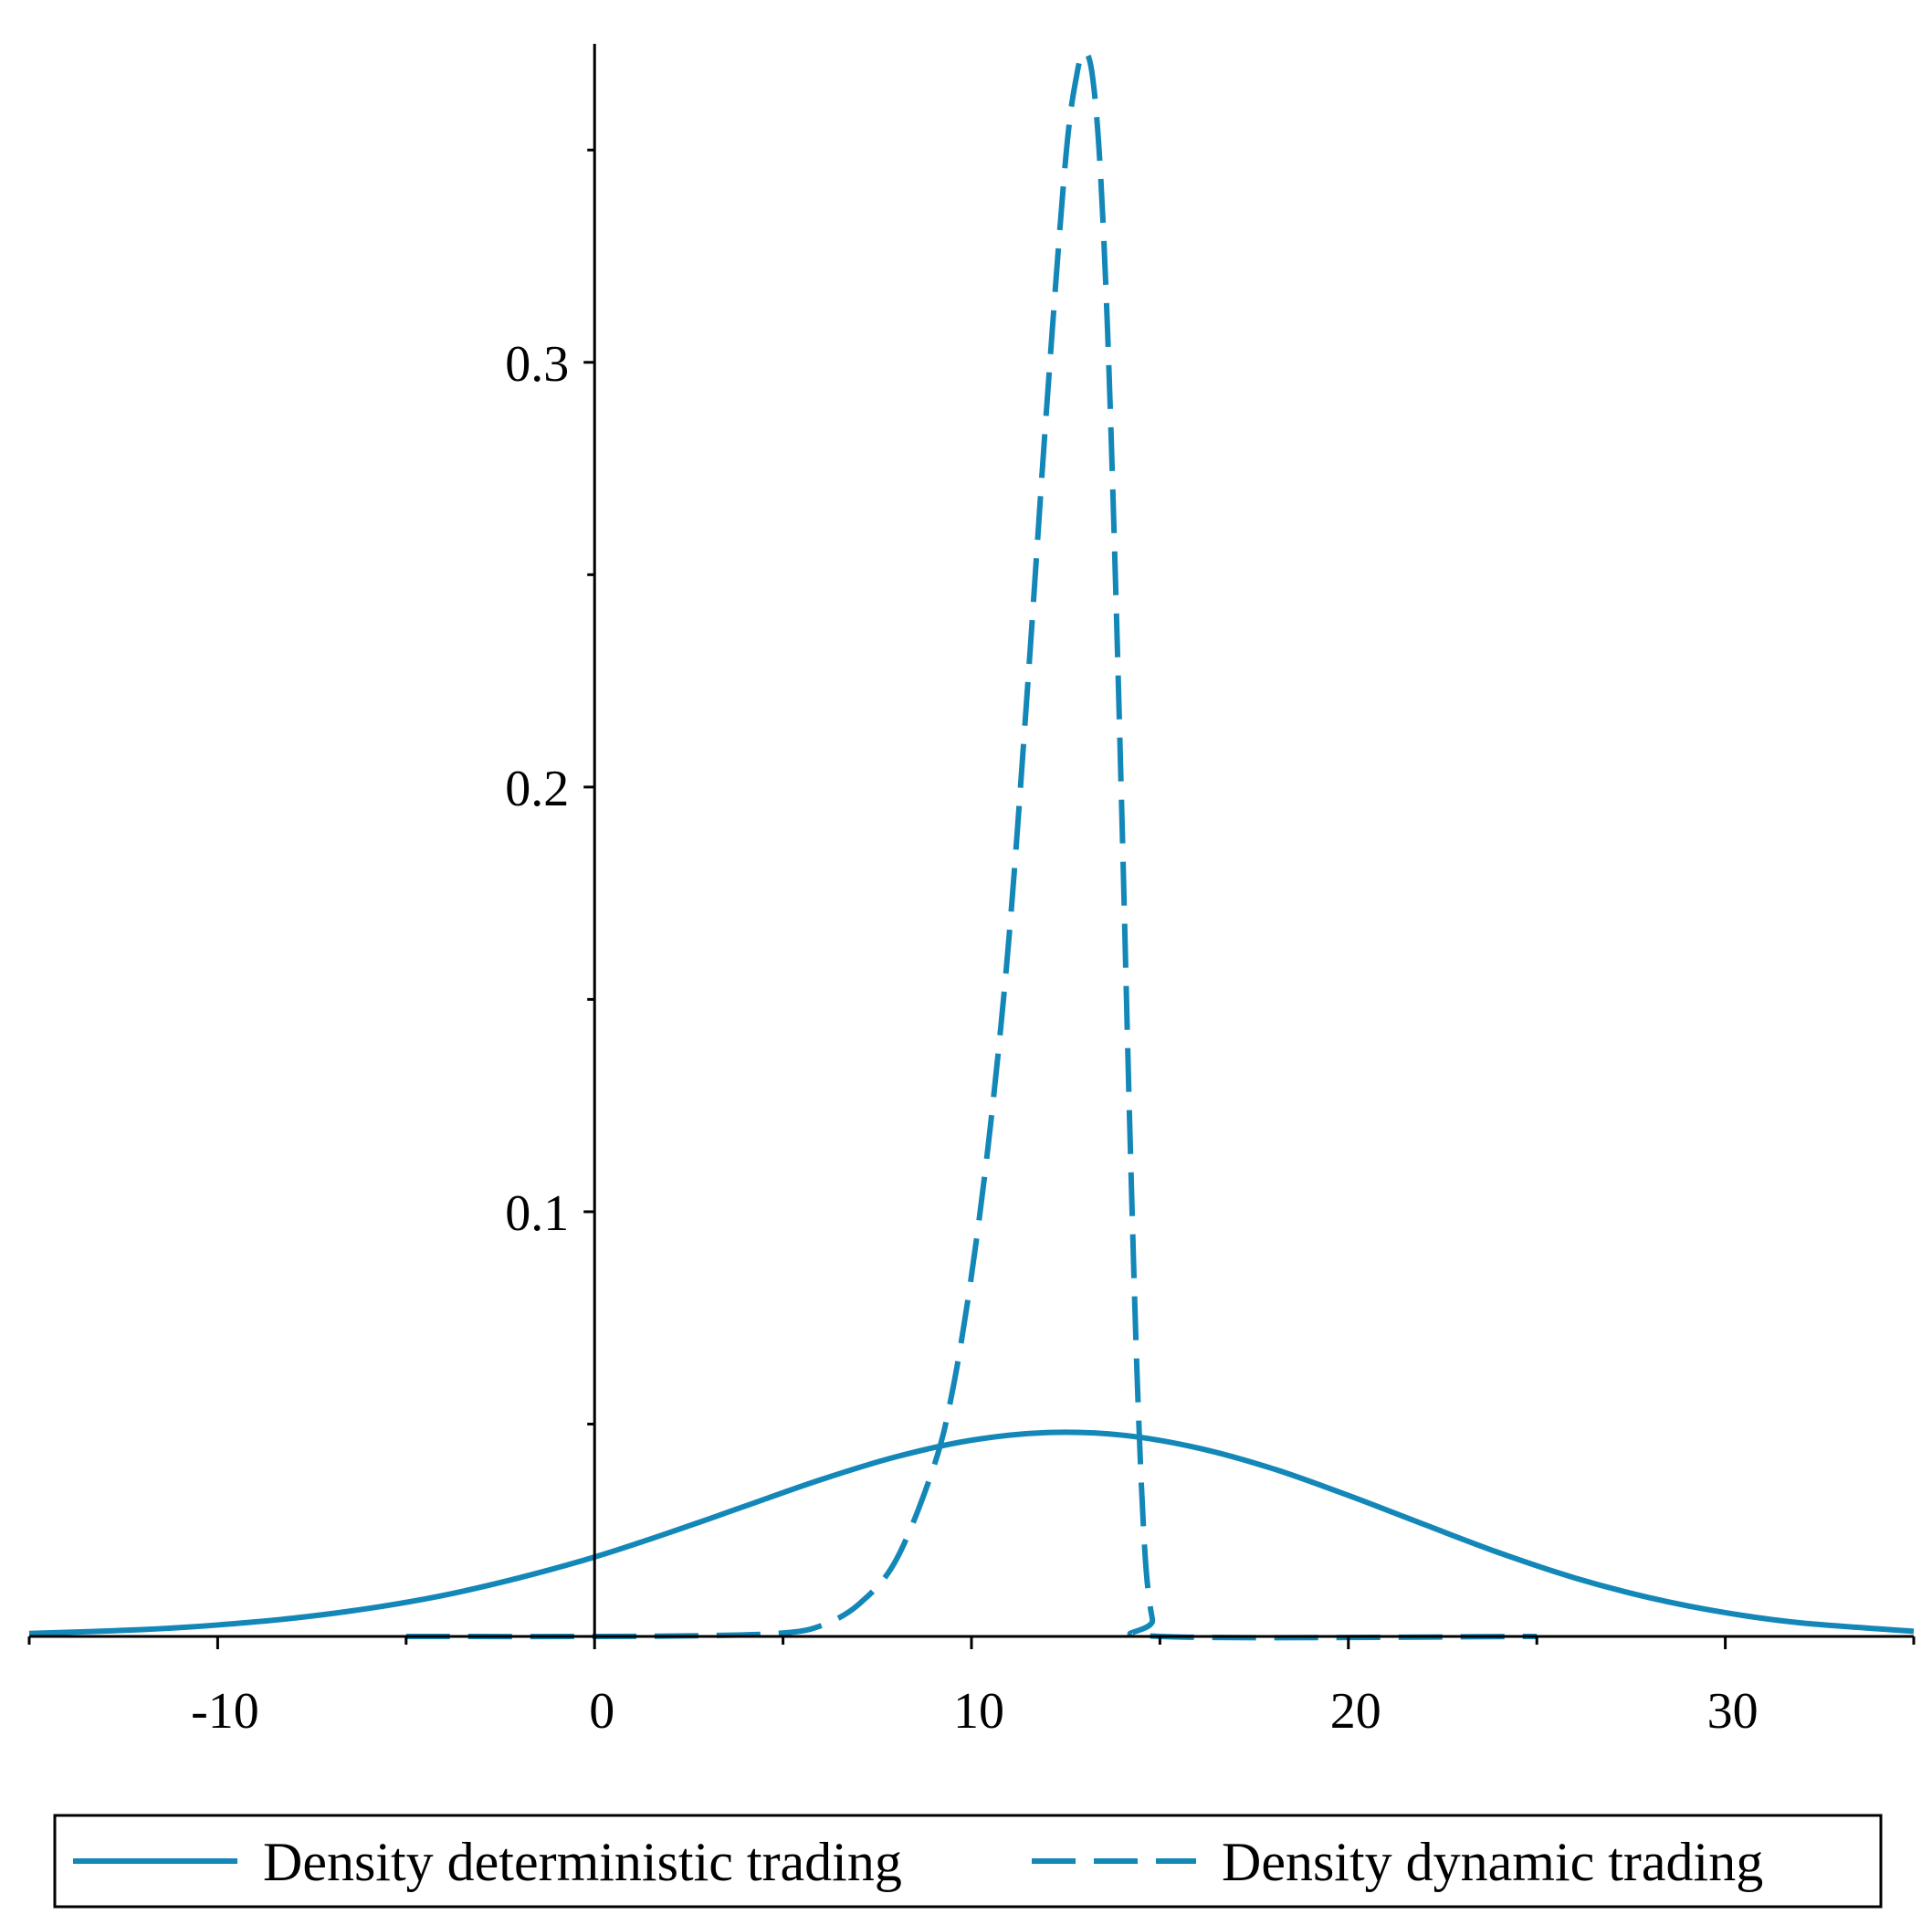 The height and width of the screenshot is (1925, 1932). I want to click on y-tick-label: 0.2, so click(537, 789).